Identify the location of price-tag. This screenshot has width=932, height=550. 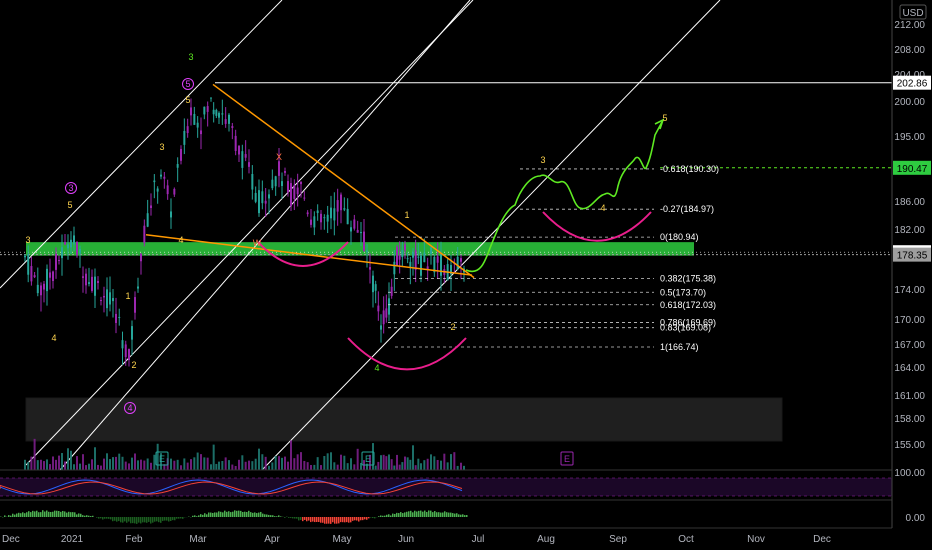
(912, 254).